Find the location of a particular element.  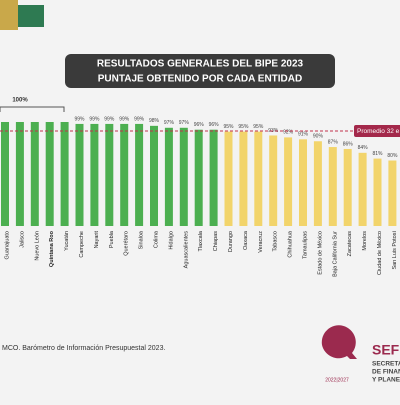

logo-name: SEF is located at coordinates (386, 350).